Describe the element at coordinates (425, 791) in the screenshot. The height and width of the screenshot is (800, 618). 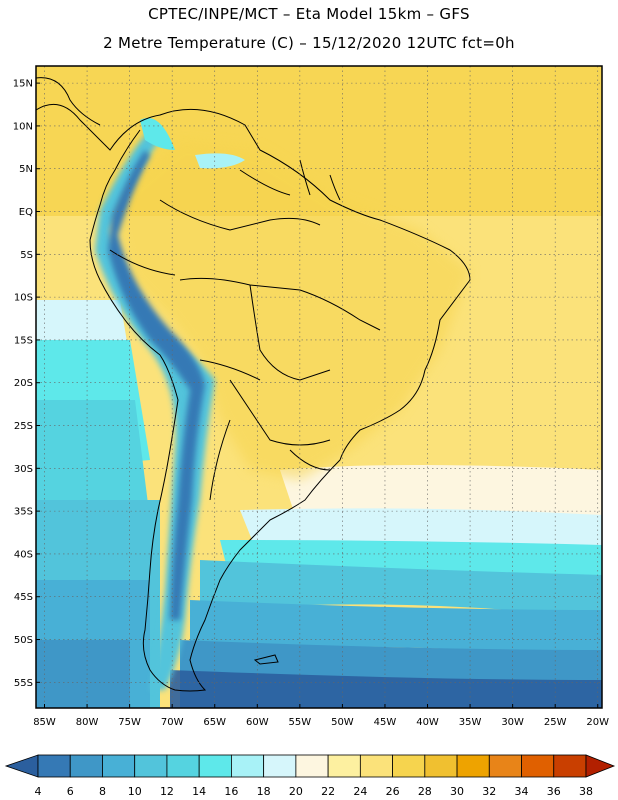
I see `colorbar-label: 28` at that location.